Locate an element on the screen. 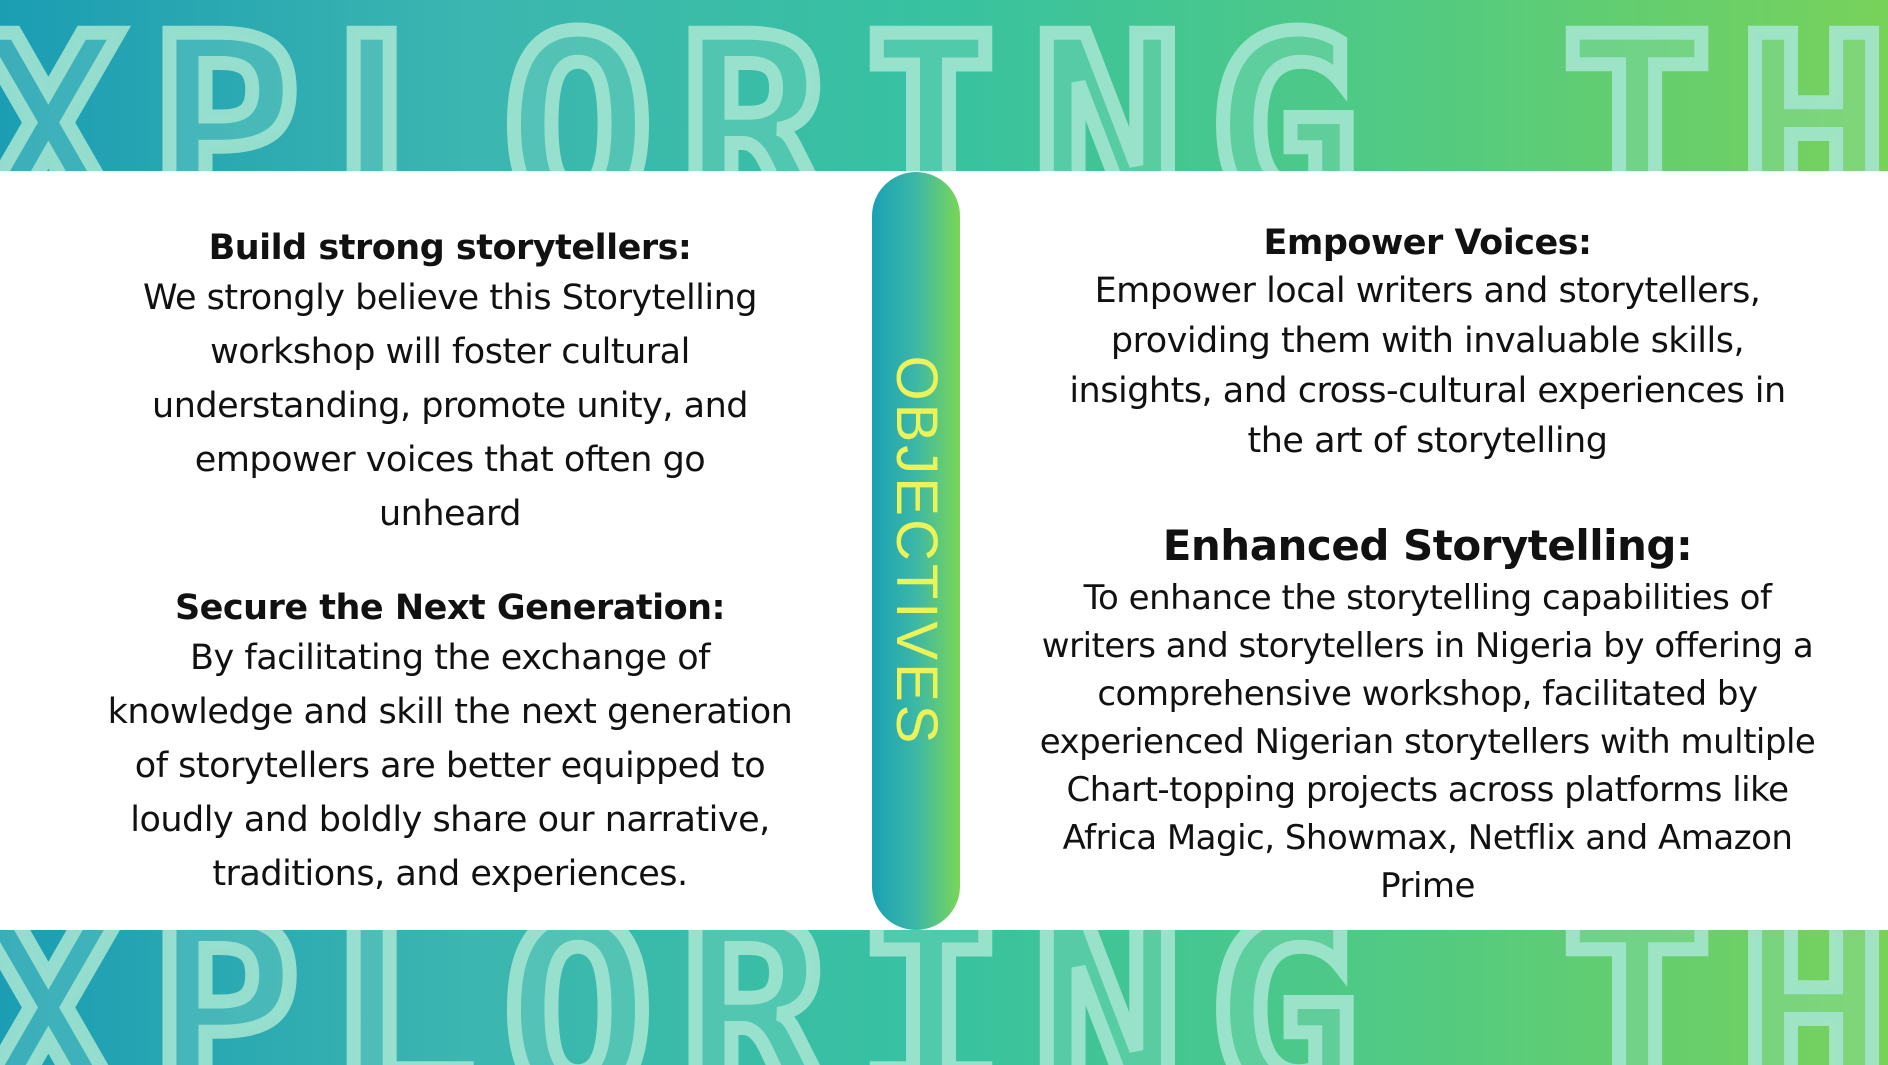 This screenshot has width=1888, height=1065. objective-line: We strongly believe this Storytelling is located at coordinates (450, 298).